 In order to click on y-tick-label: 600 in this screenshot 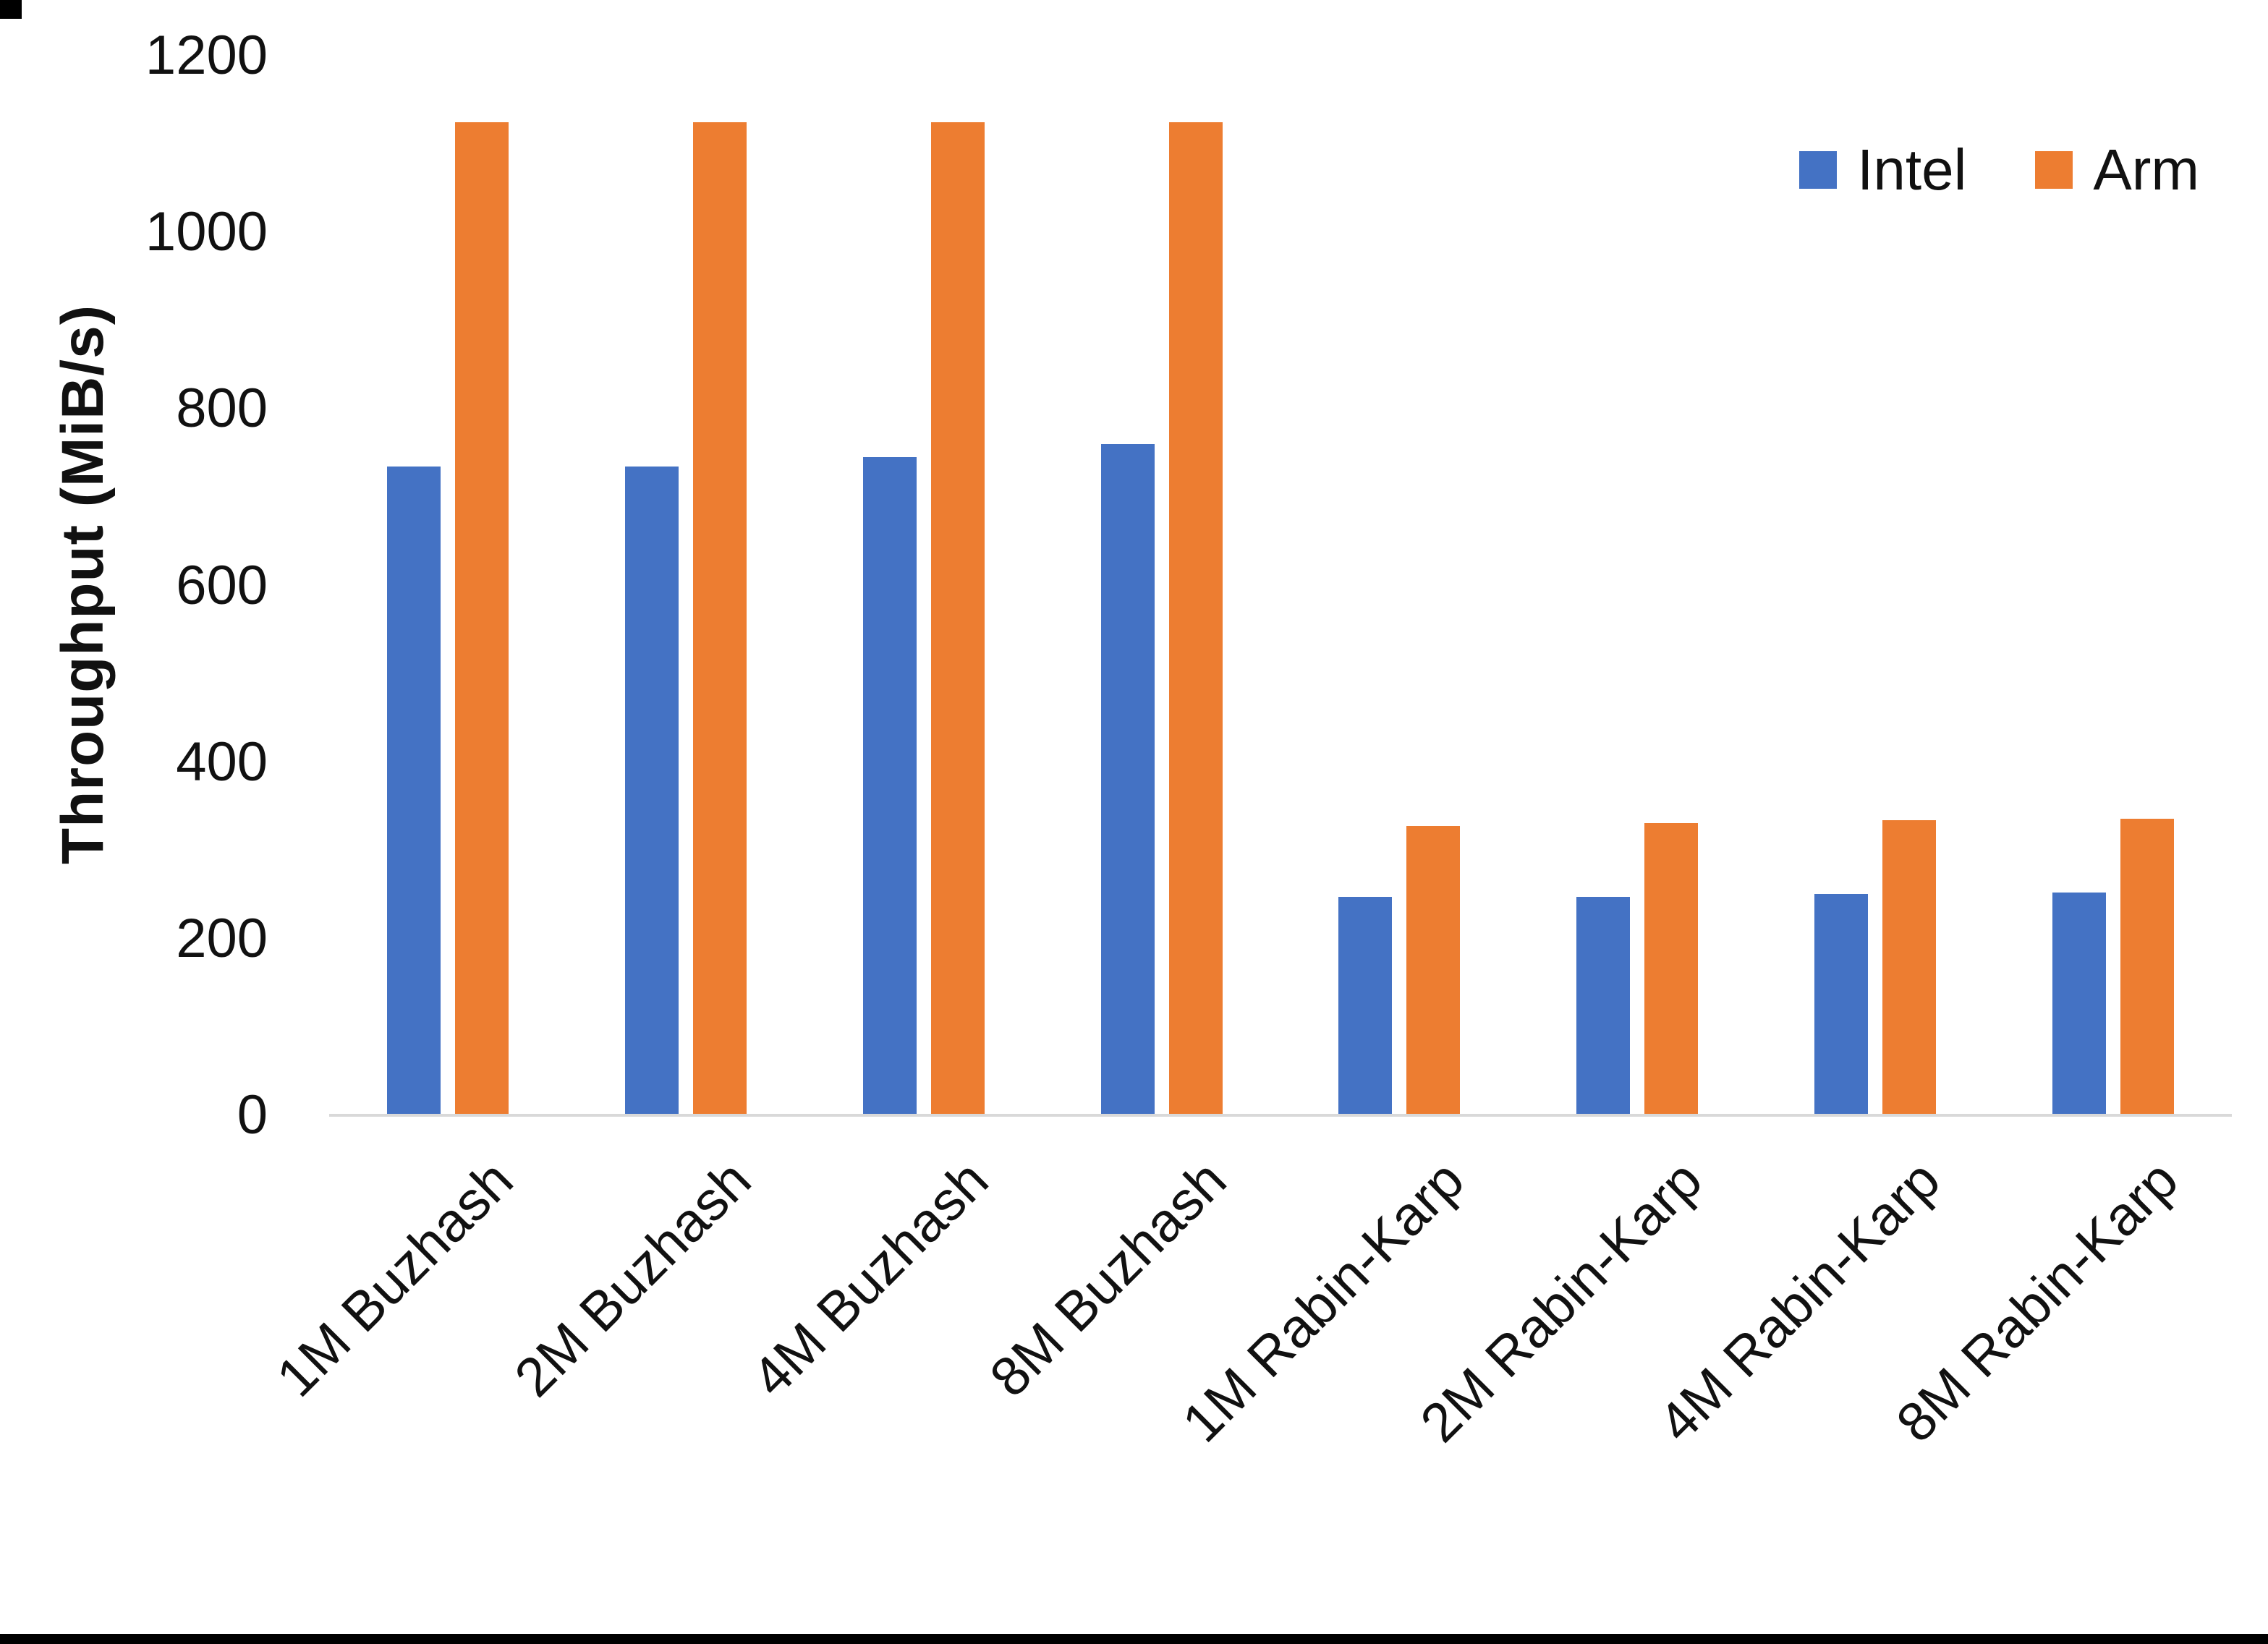, I will do `click(222, 585)`.